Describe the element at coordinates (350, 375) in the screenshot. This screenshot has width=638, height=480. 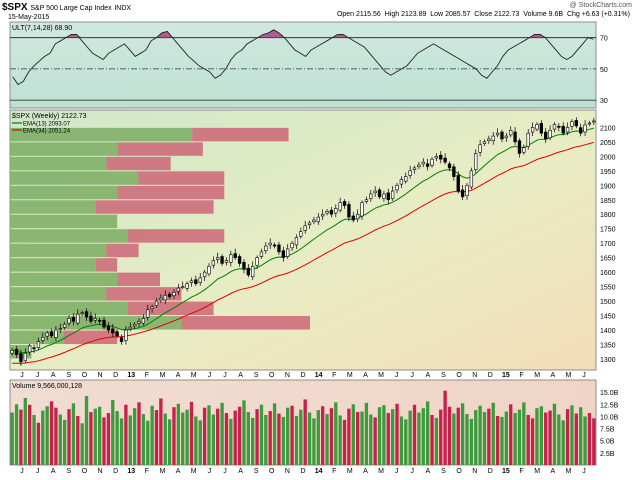
I see `x-axis-label: M` at that location.